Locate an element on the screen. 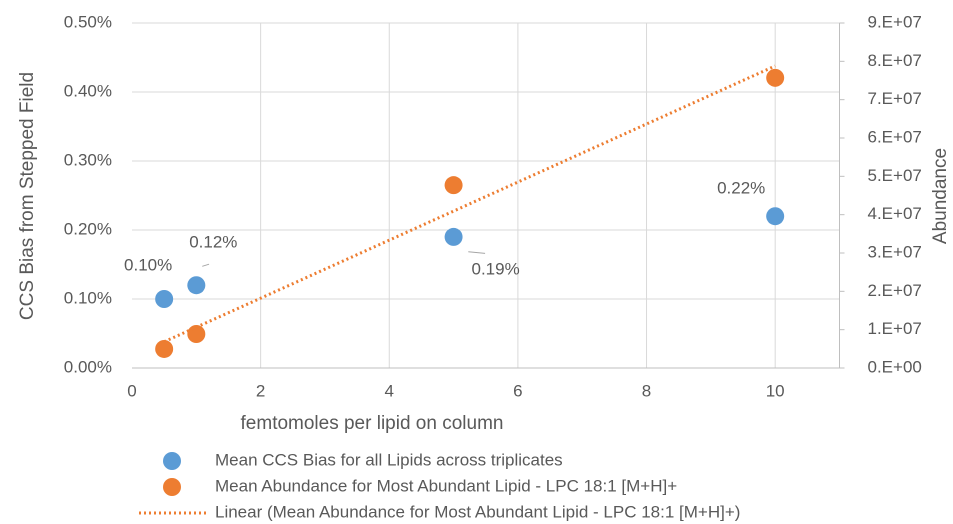  y2-tick-label: 3.E+07 is located at coordinates (895, 251).